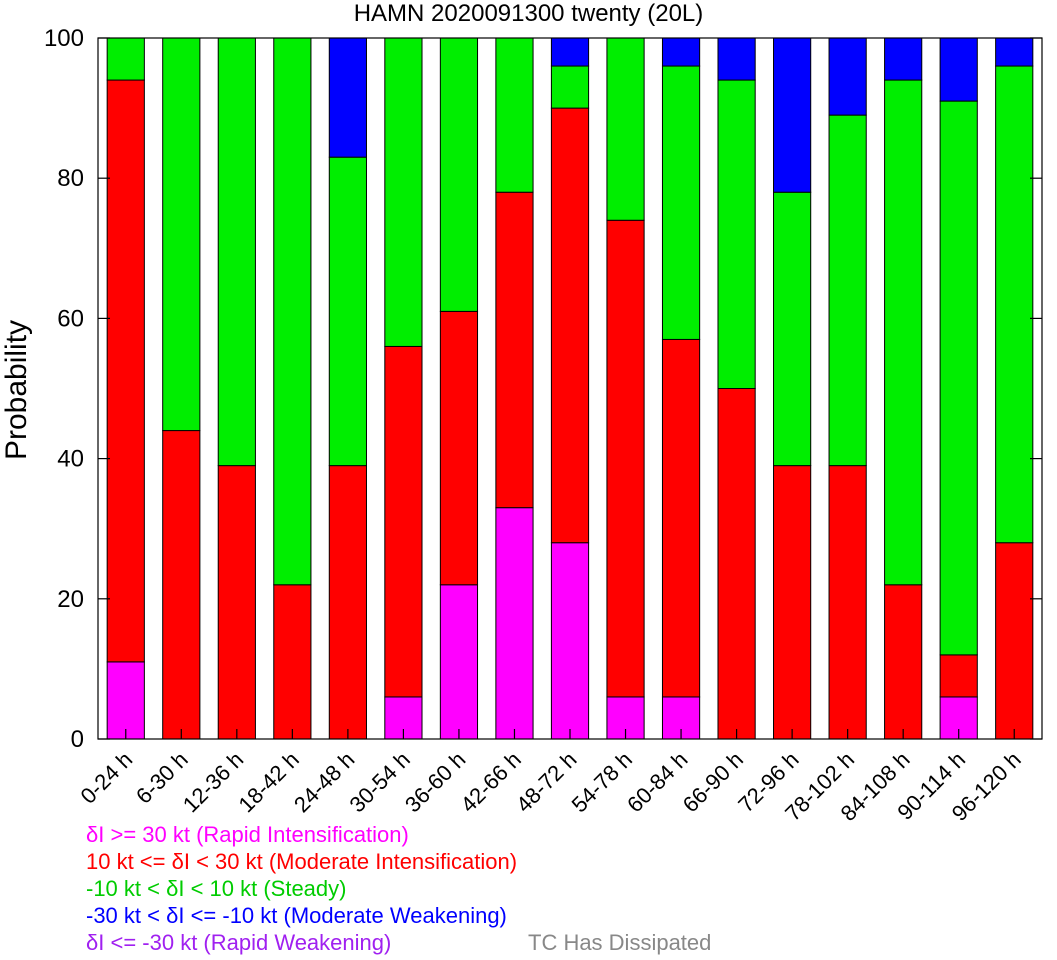  What do you see at coordinates (216, 888) in the screenshot?
I see `legend-item-steady: -10 kt < δI < 10 kt (Steady)` at bounding box center [216, 888].